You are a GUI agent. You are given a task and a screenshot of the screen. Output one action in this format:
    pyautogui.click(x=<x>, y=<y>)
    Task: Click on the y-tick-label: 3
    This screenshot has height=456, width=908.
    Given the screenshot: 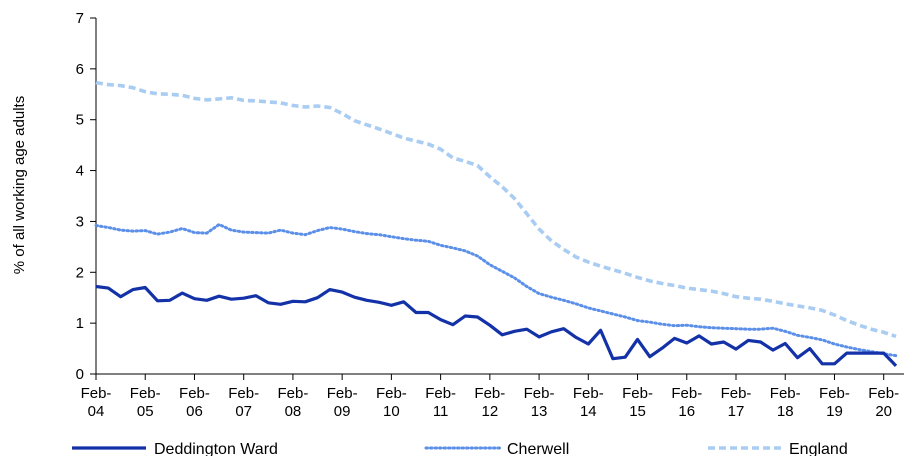 What is the action you would take?
    pyautogui.click(x=80, y=221)
    